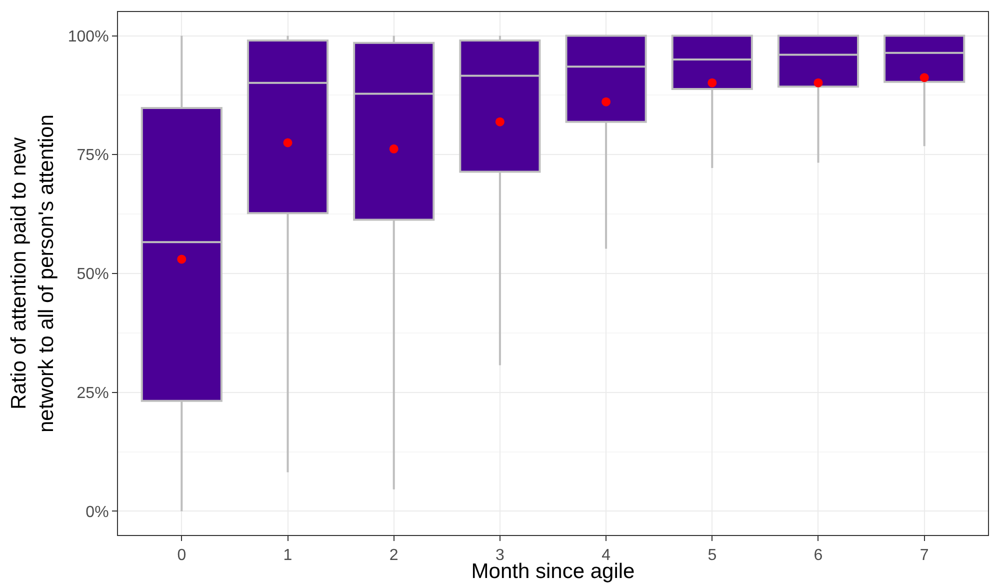 The height and width of the screenshot is (583, 1000). What do you see at coordinates (924, 555) in the screenshot?
I see `x-tick-label: 7` at bounding box center [924, 555].